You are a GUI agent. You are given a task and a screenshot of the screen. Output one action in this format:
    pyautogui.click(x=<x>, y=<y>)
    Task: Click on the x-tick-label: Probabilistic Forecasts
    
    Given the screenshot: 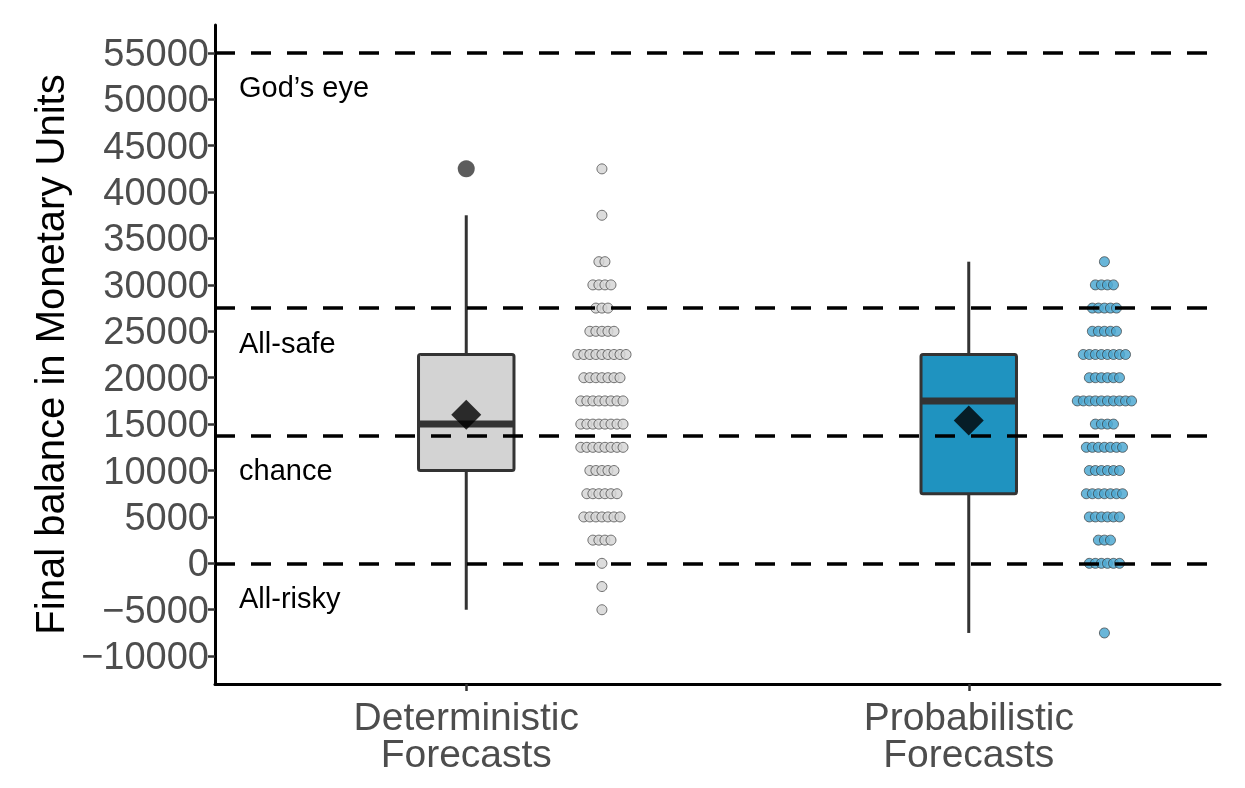 What is the action you would take?
    pyautogui.click(x=968, y=735)
    